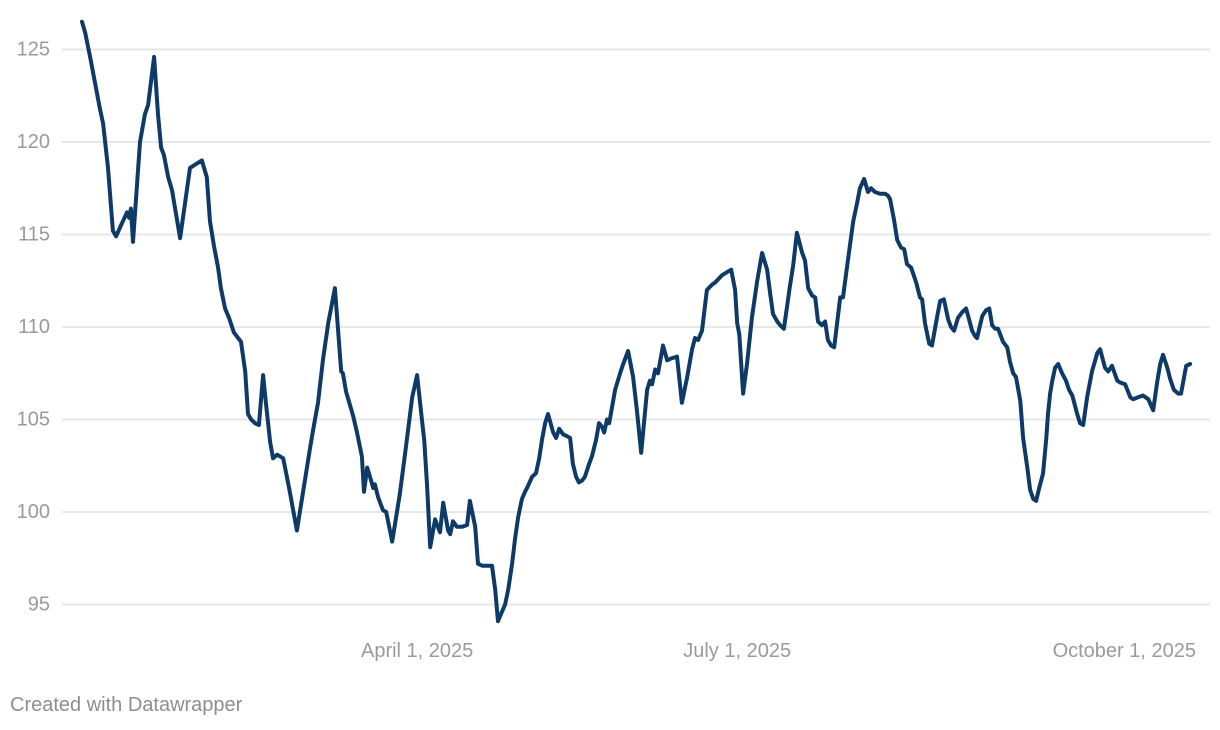  What do you see at coordinates (417, 651) in the screenshot?
I see `x-tick-label: April 1, 2025` at bounding box center [417, 651].